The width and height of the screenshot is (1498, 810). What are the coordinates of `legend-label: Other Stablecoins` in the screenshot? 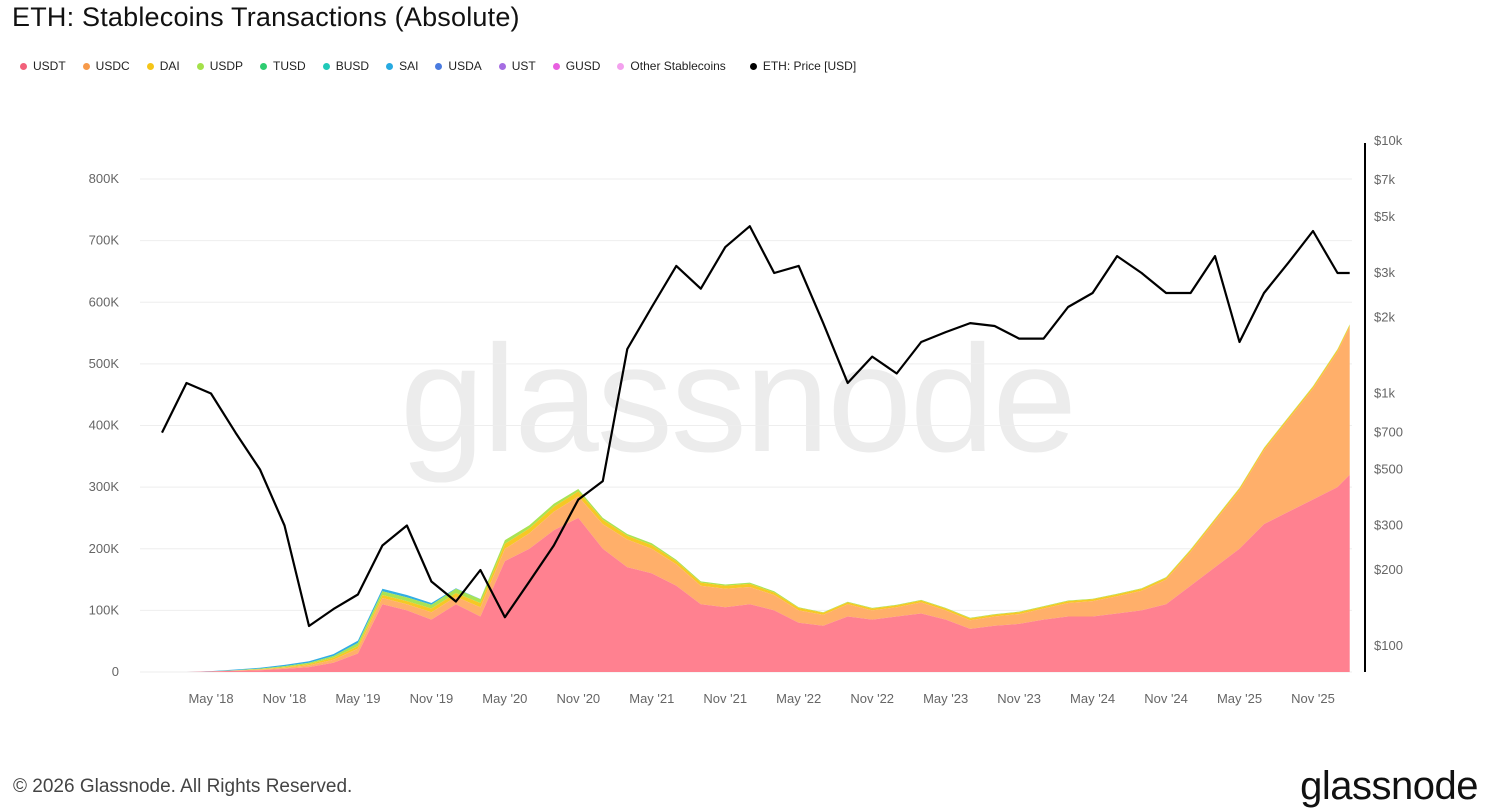 It's located at (678, 66).